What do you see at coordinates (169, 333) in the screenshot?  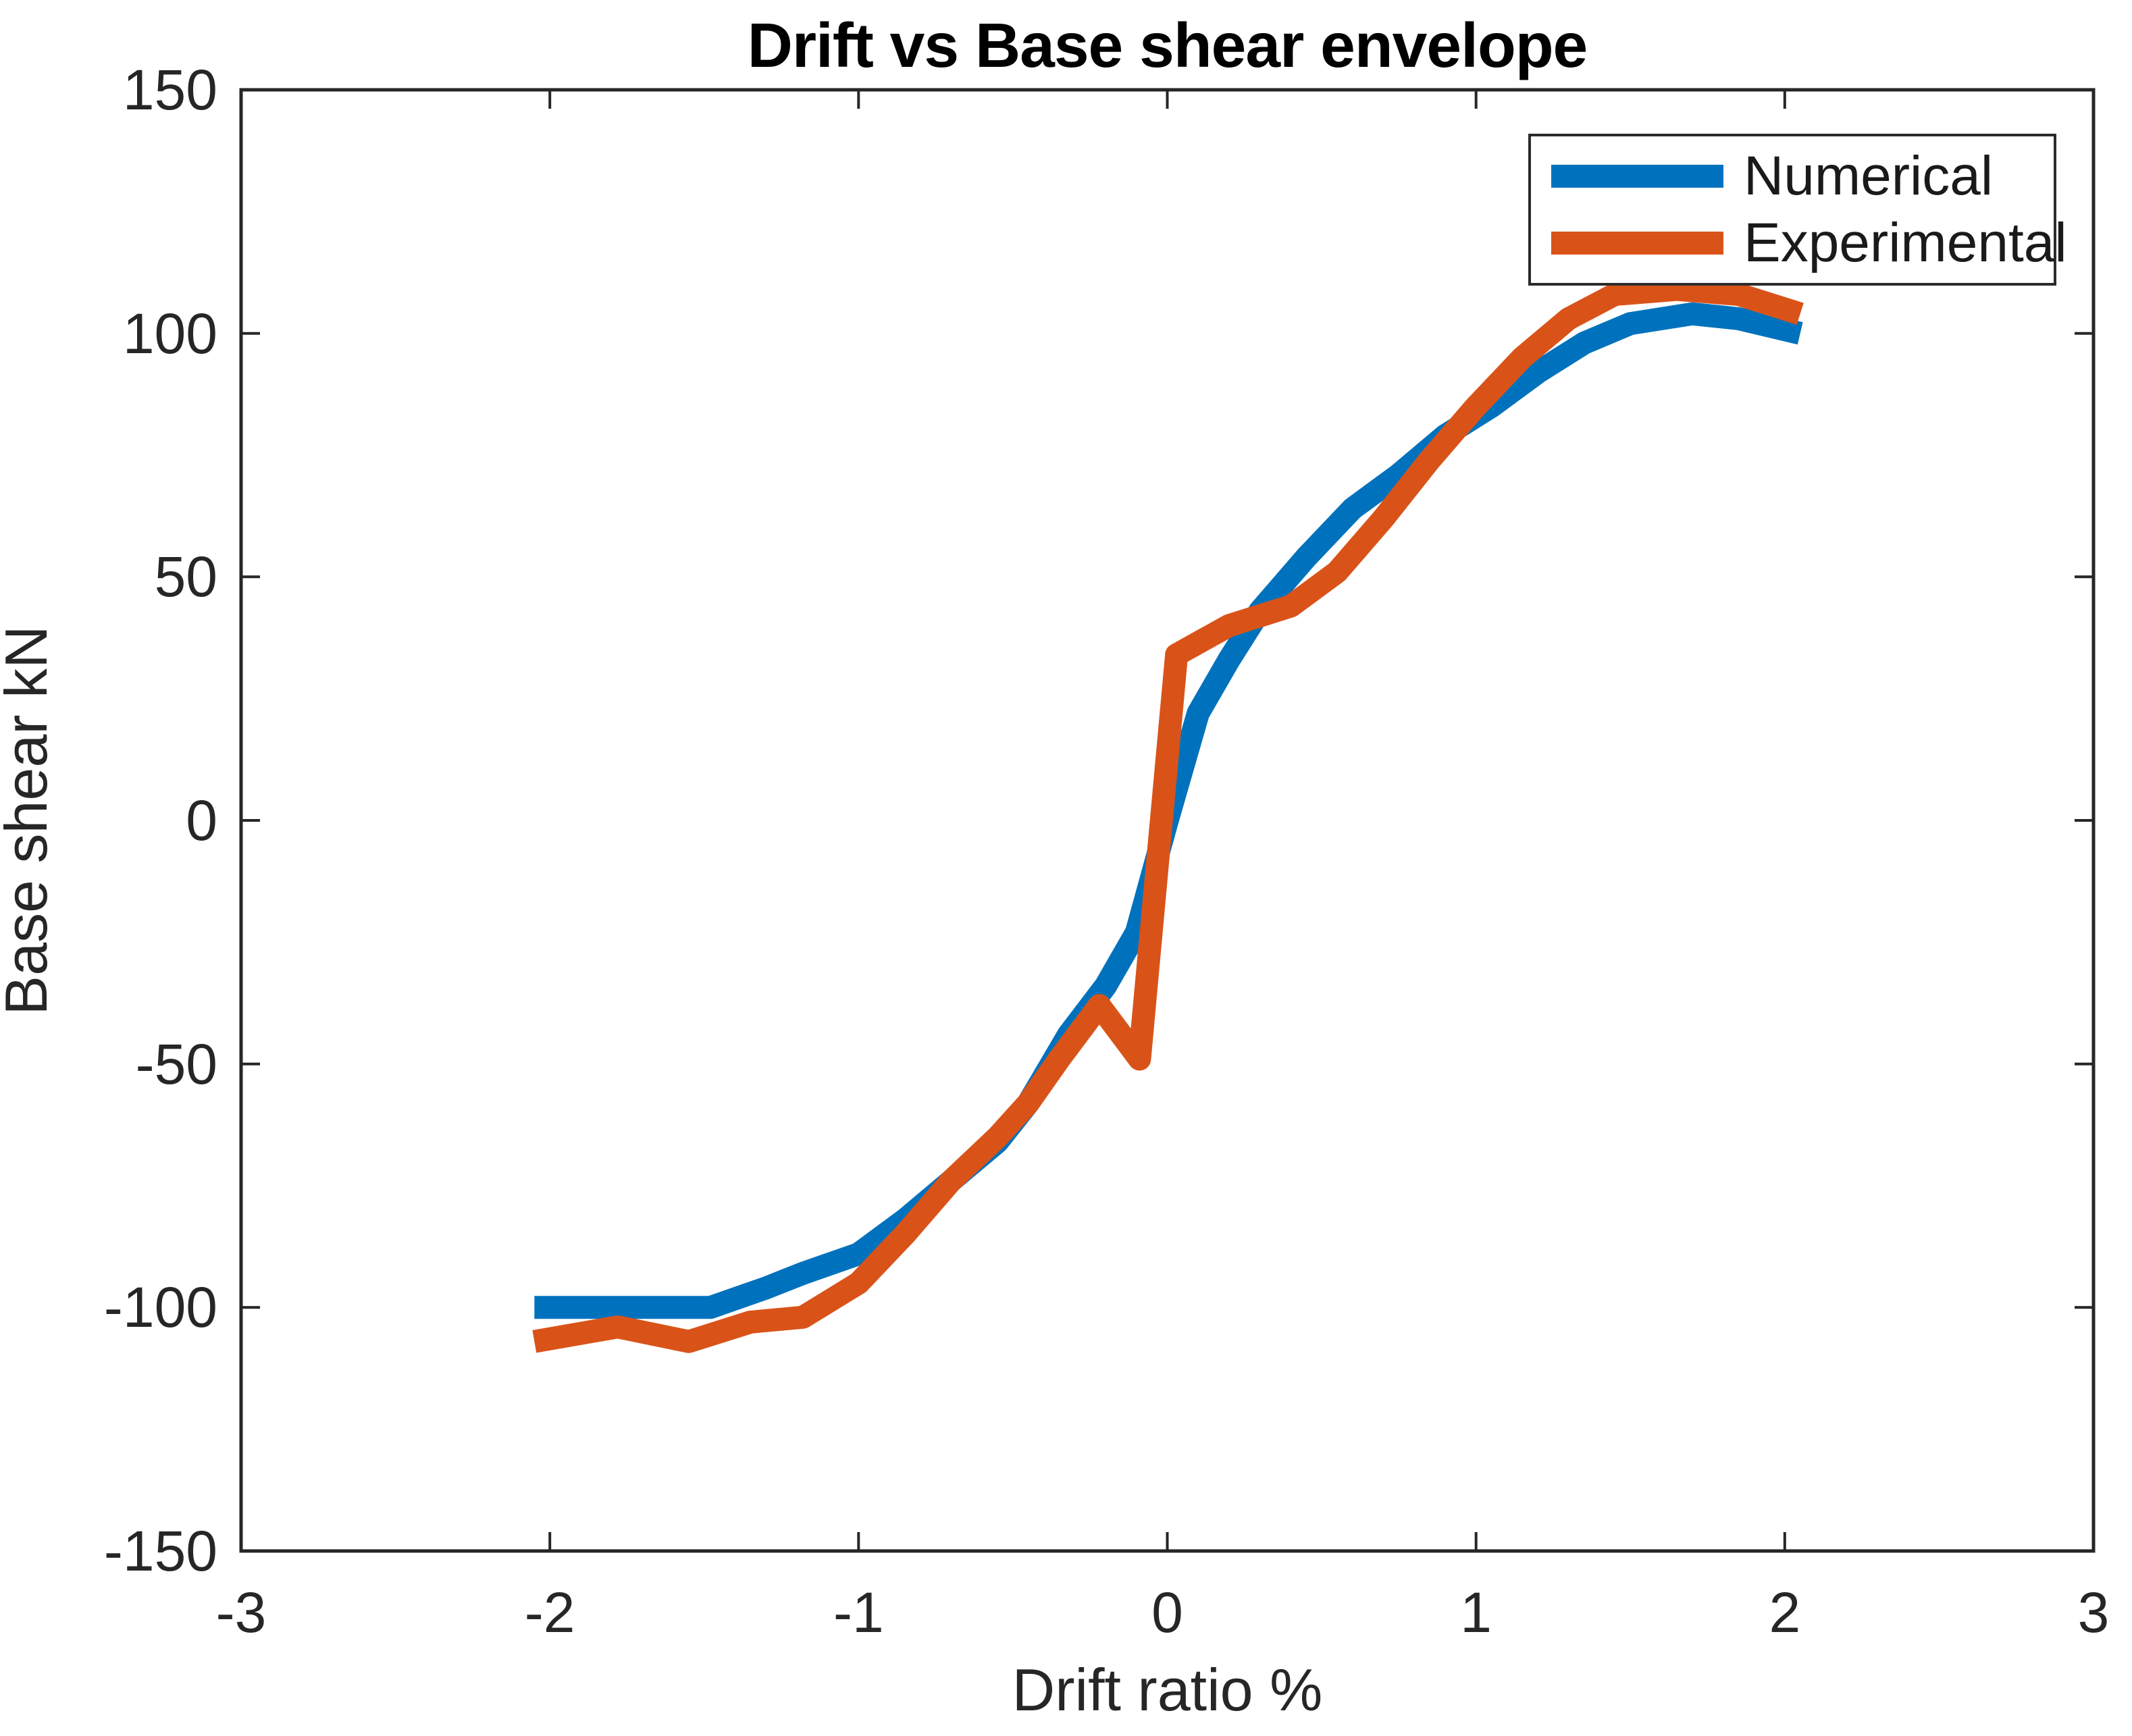 I see `y-tick-label: 100` at bounding box center [169, 333].